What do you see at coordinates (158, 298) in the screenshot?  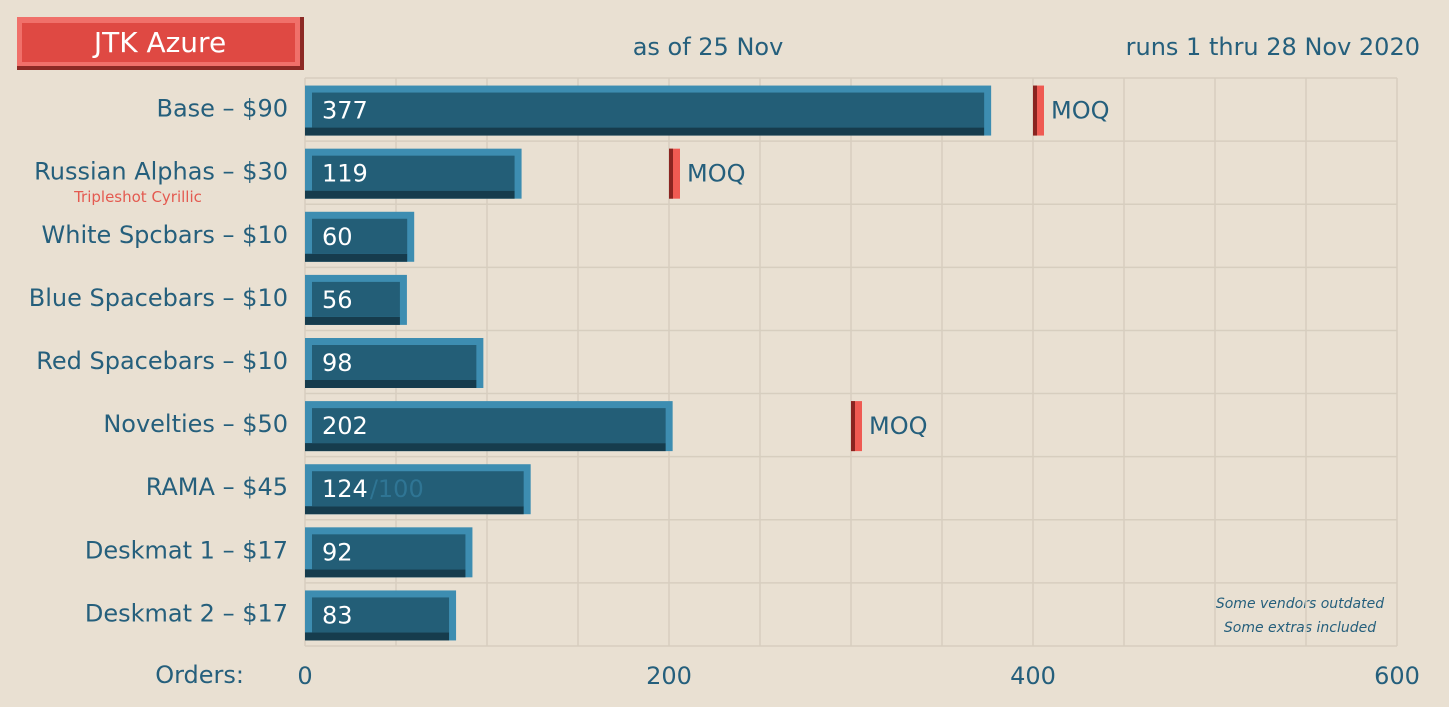 I see `y-tick-label: Blue Spacebars – $10` at bounding box center [158, 298].